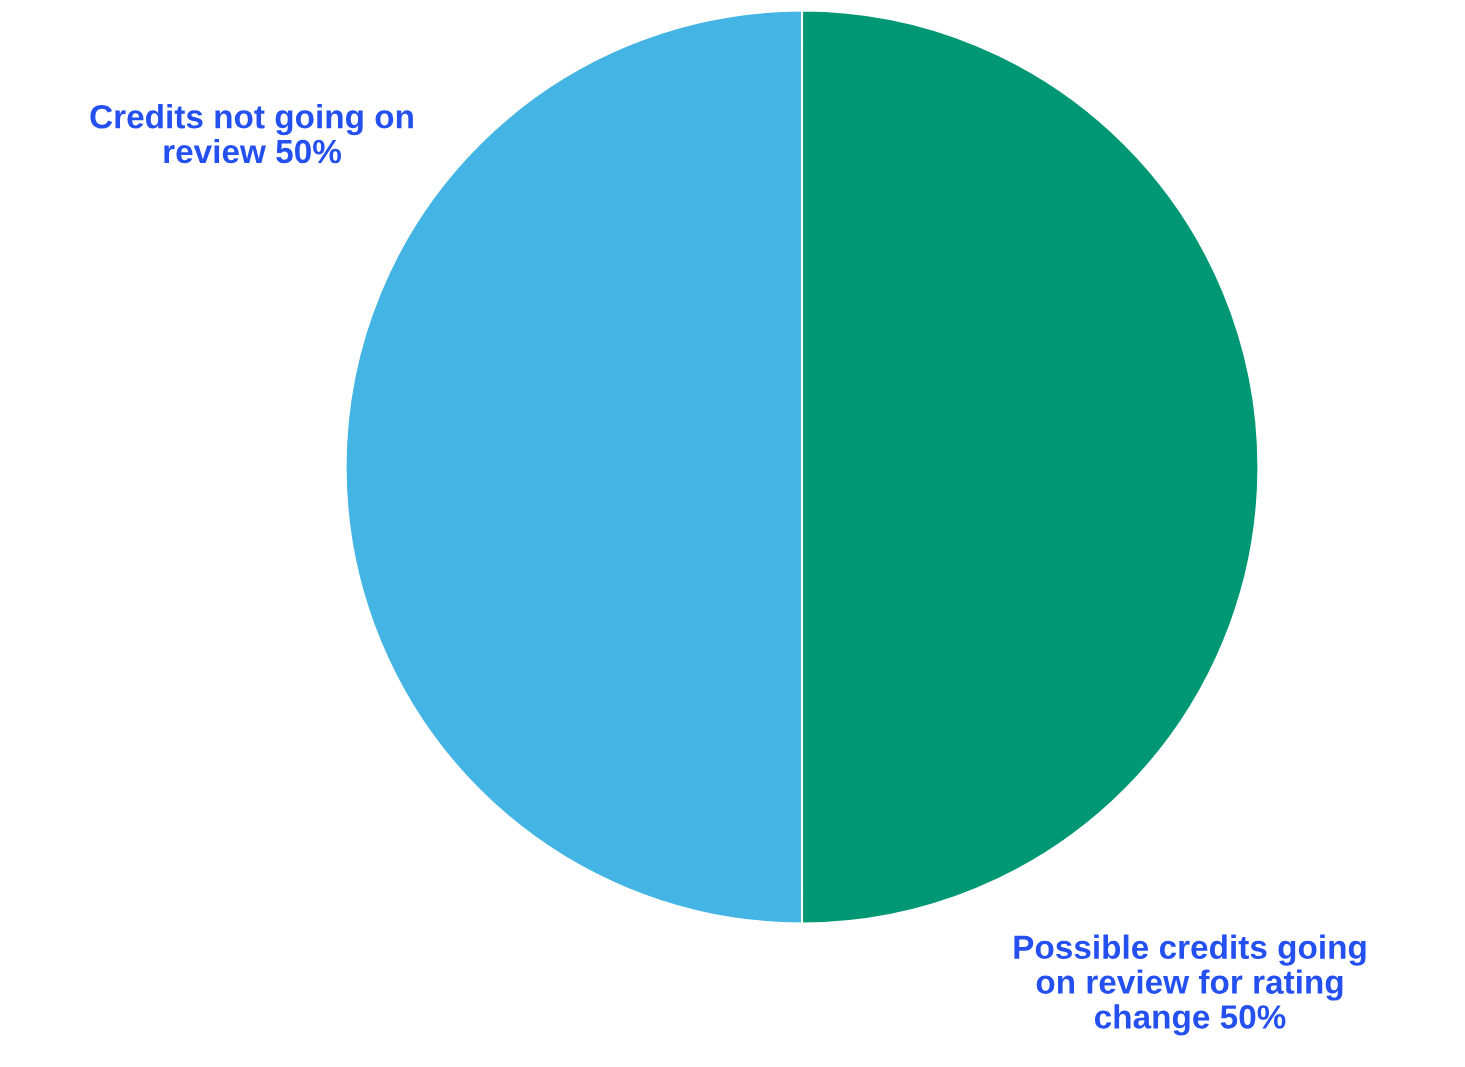 This screenshot has height=1067, width=1465. Describe the element at coordinates (1190, 985) in the screenshot. I see `slice-label: Possible credits going on review for rating change 50%` at that location.